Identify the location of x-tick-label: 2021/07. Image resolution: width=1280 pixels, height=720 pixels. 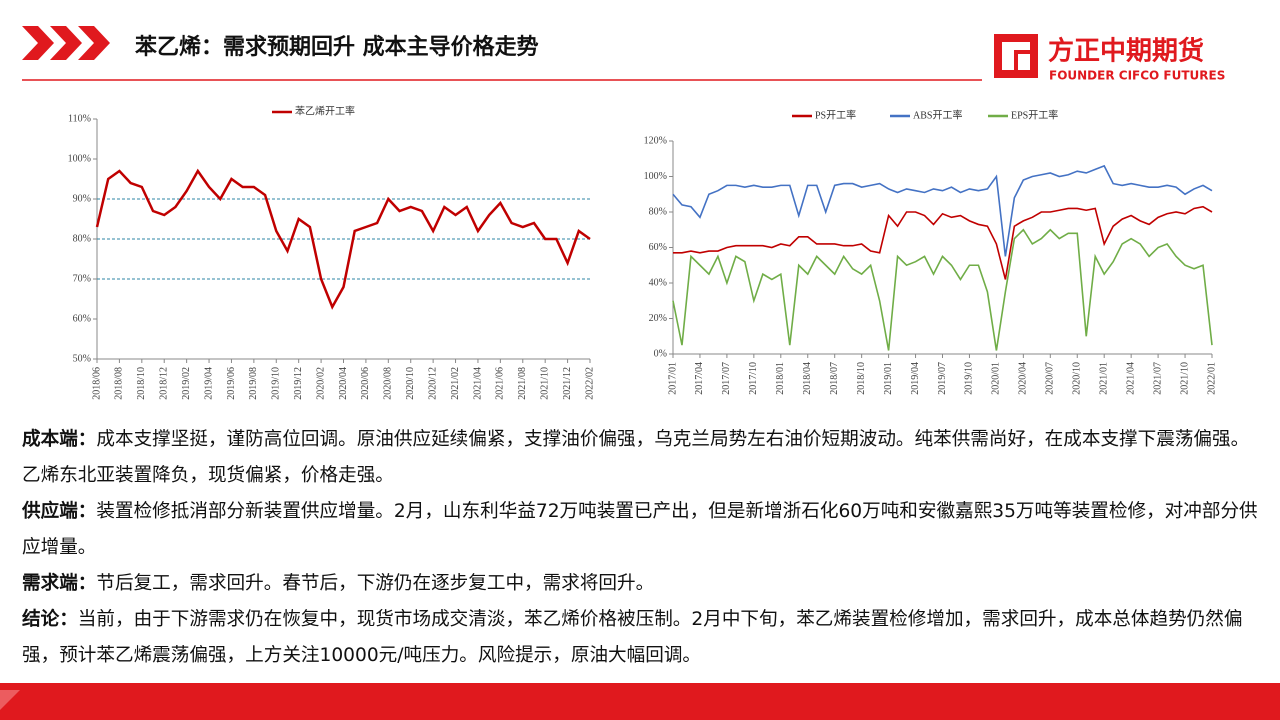
(1157, 378).